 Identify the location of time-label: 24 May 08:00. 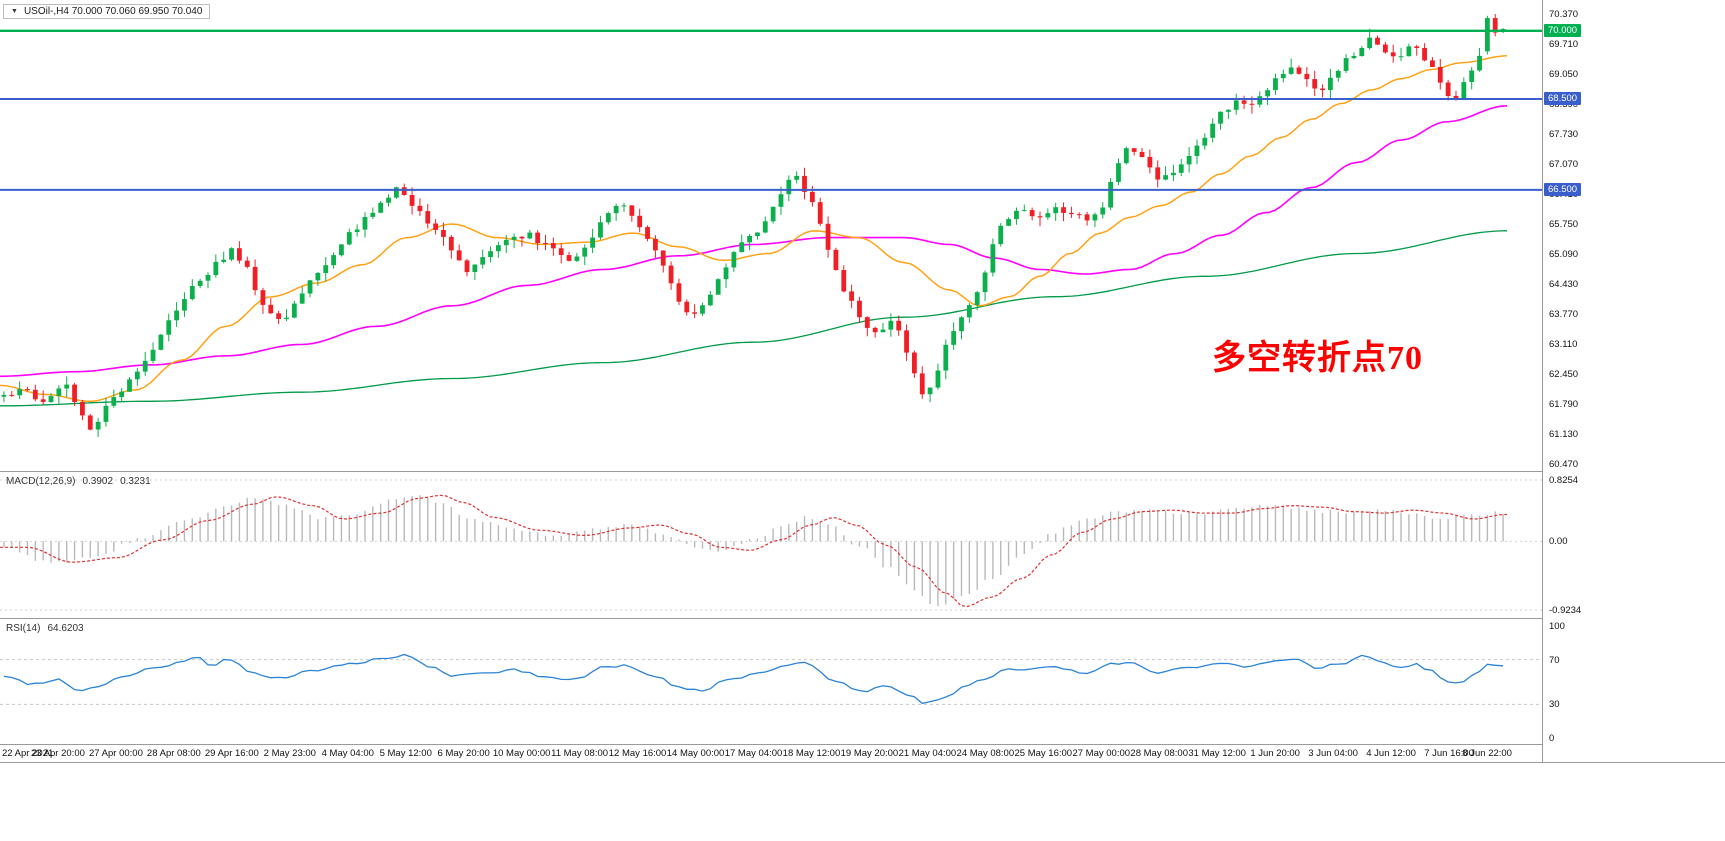
(985, 753).